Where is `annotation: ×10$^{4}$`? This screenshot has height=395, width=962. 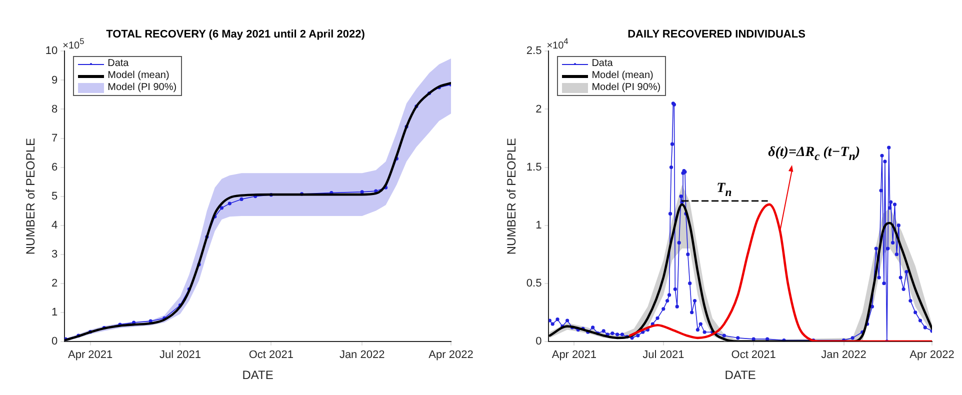 annotation: ×10$^{4}$ is located at coordinates (557, 44).